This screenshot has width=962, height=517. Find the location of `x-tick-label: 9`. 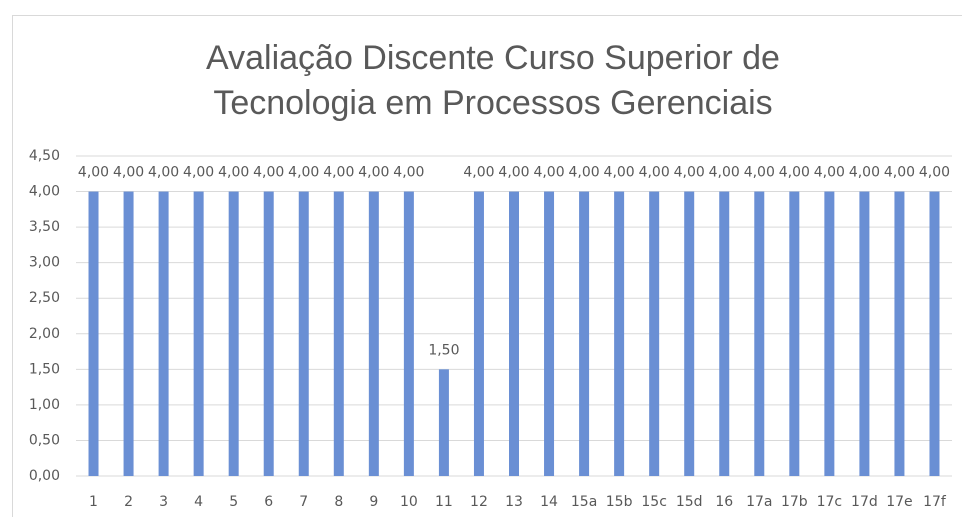

x-tick-label: 9 is located at coordinates (373, 502).